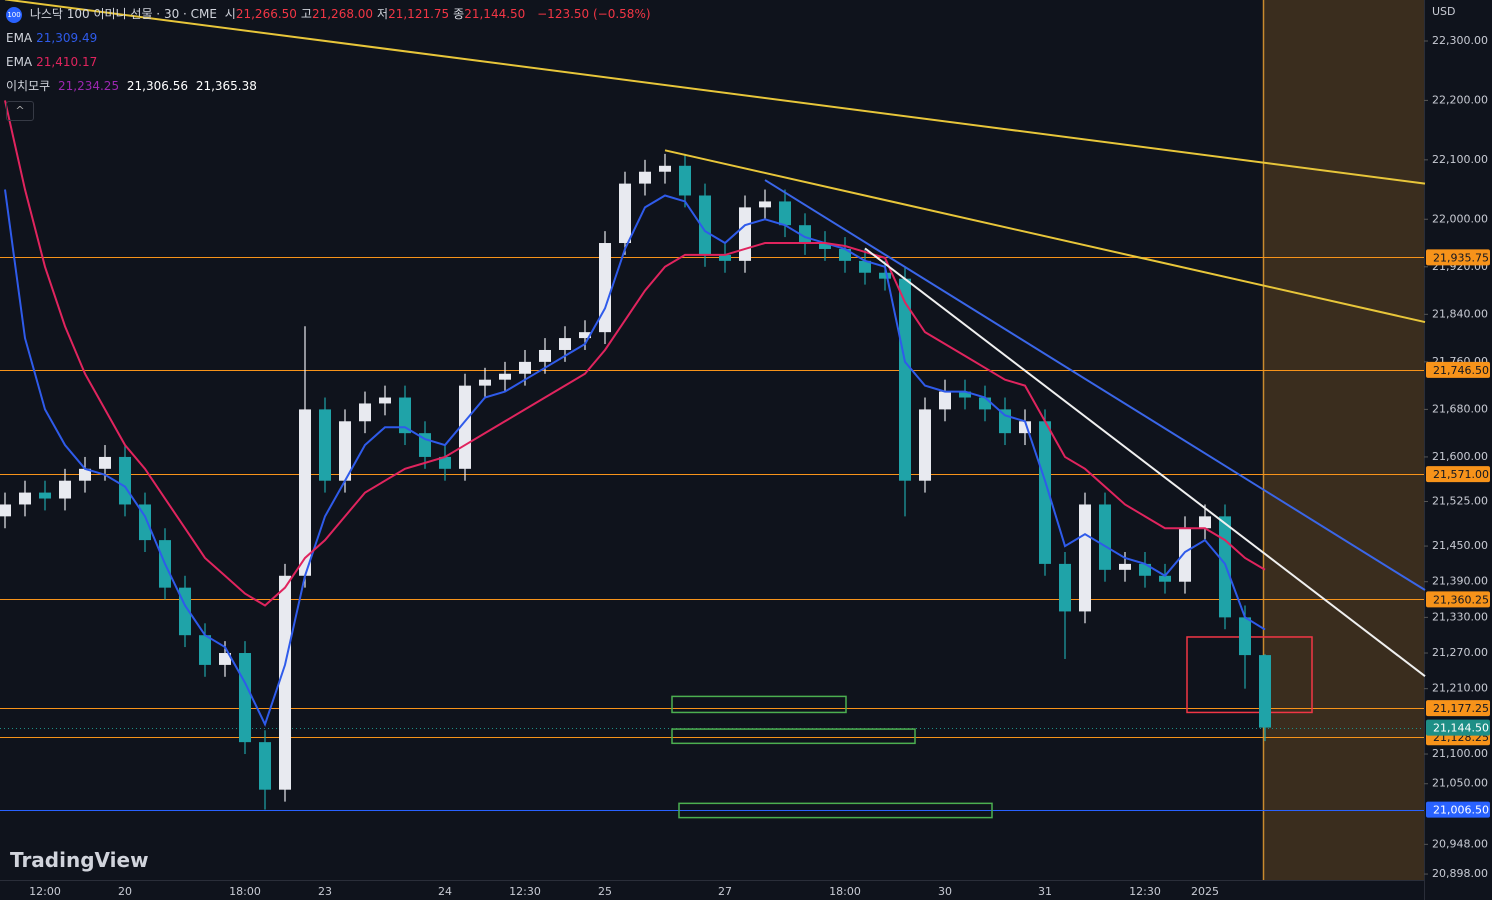  What do you see at coordinates (1205, 891) in the screenshot?
I see `x-tick-label: 2025` at bounding box center [1205, 891].